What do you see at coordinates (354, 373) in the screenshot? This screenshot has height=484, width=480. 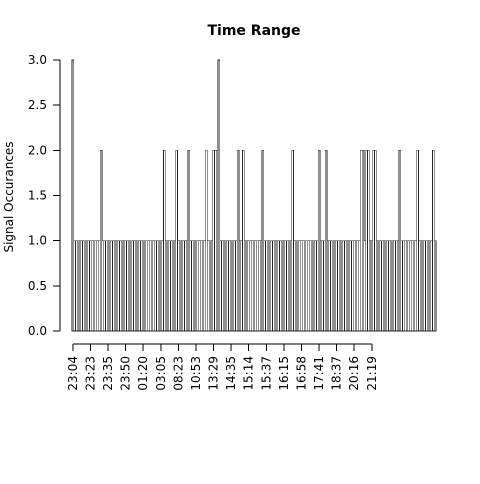 I see `x-tick-label: 20:16` at bounding box center [354, 373].